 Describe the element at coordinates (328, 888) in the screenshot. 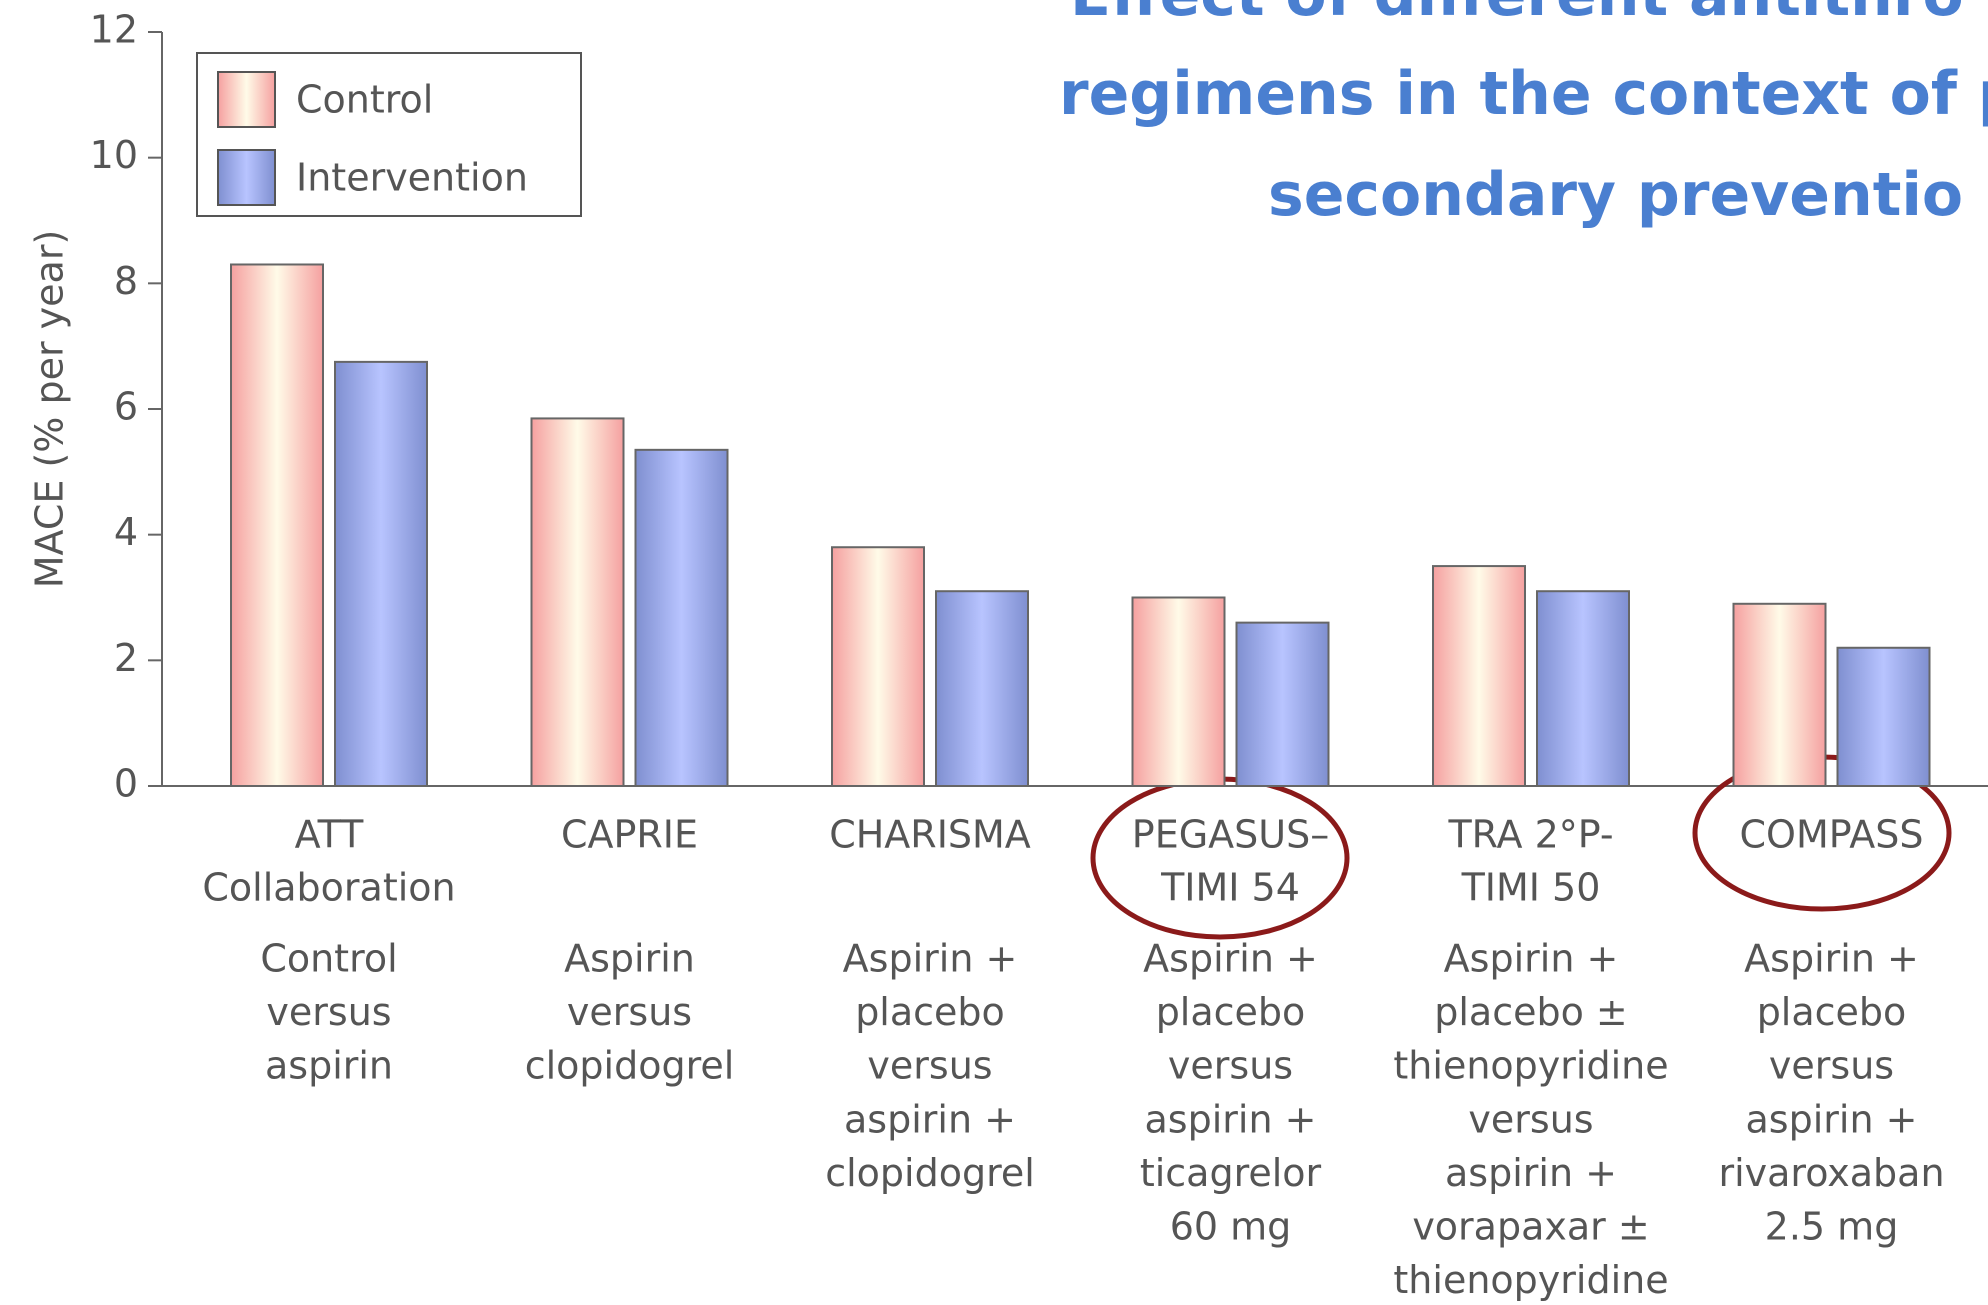

I see `x-tick-label: Collaboration` at that location.